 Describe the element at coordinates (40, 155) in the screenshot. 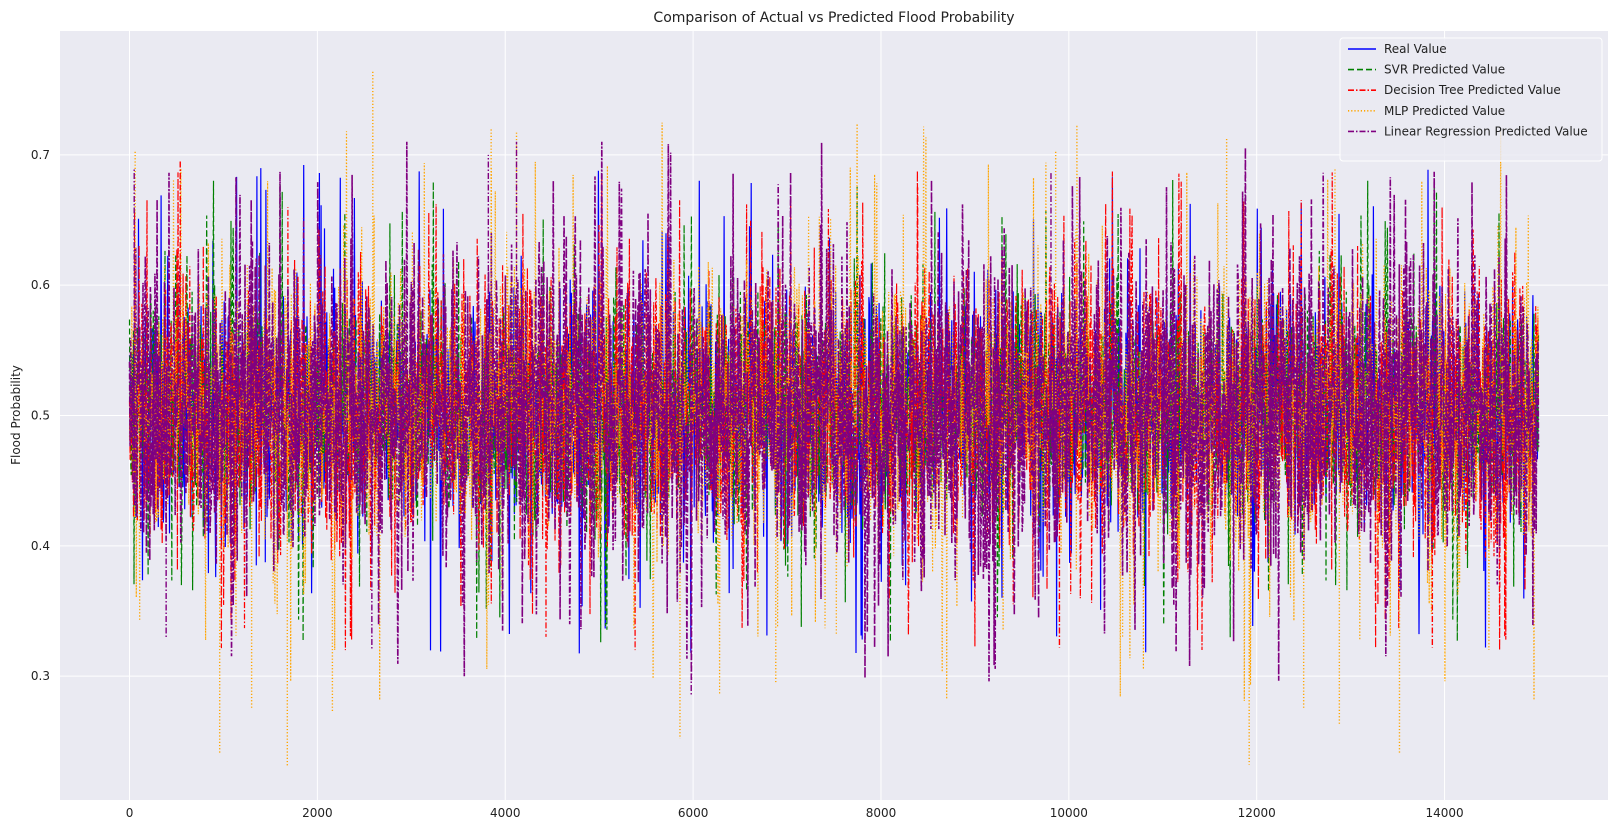

I see `y-tick-label: 0.7` at that location.